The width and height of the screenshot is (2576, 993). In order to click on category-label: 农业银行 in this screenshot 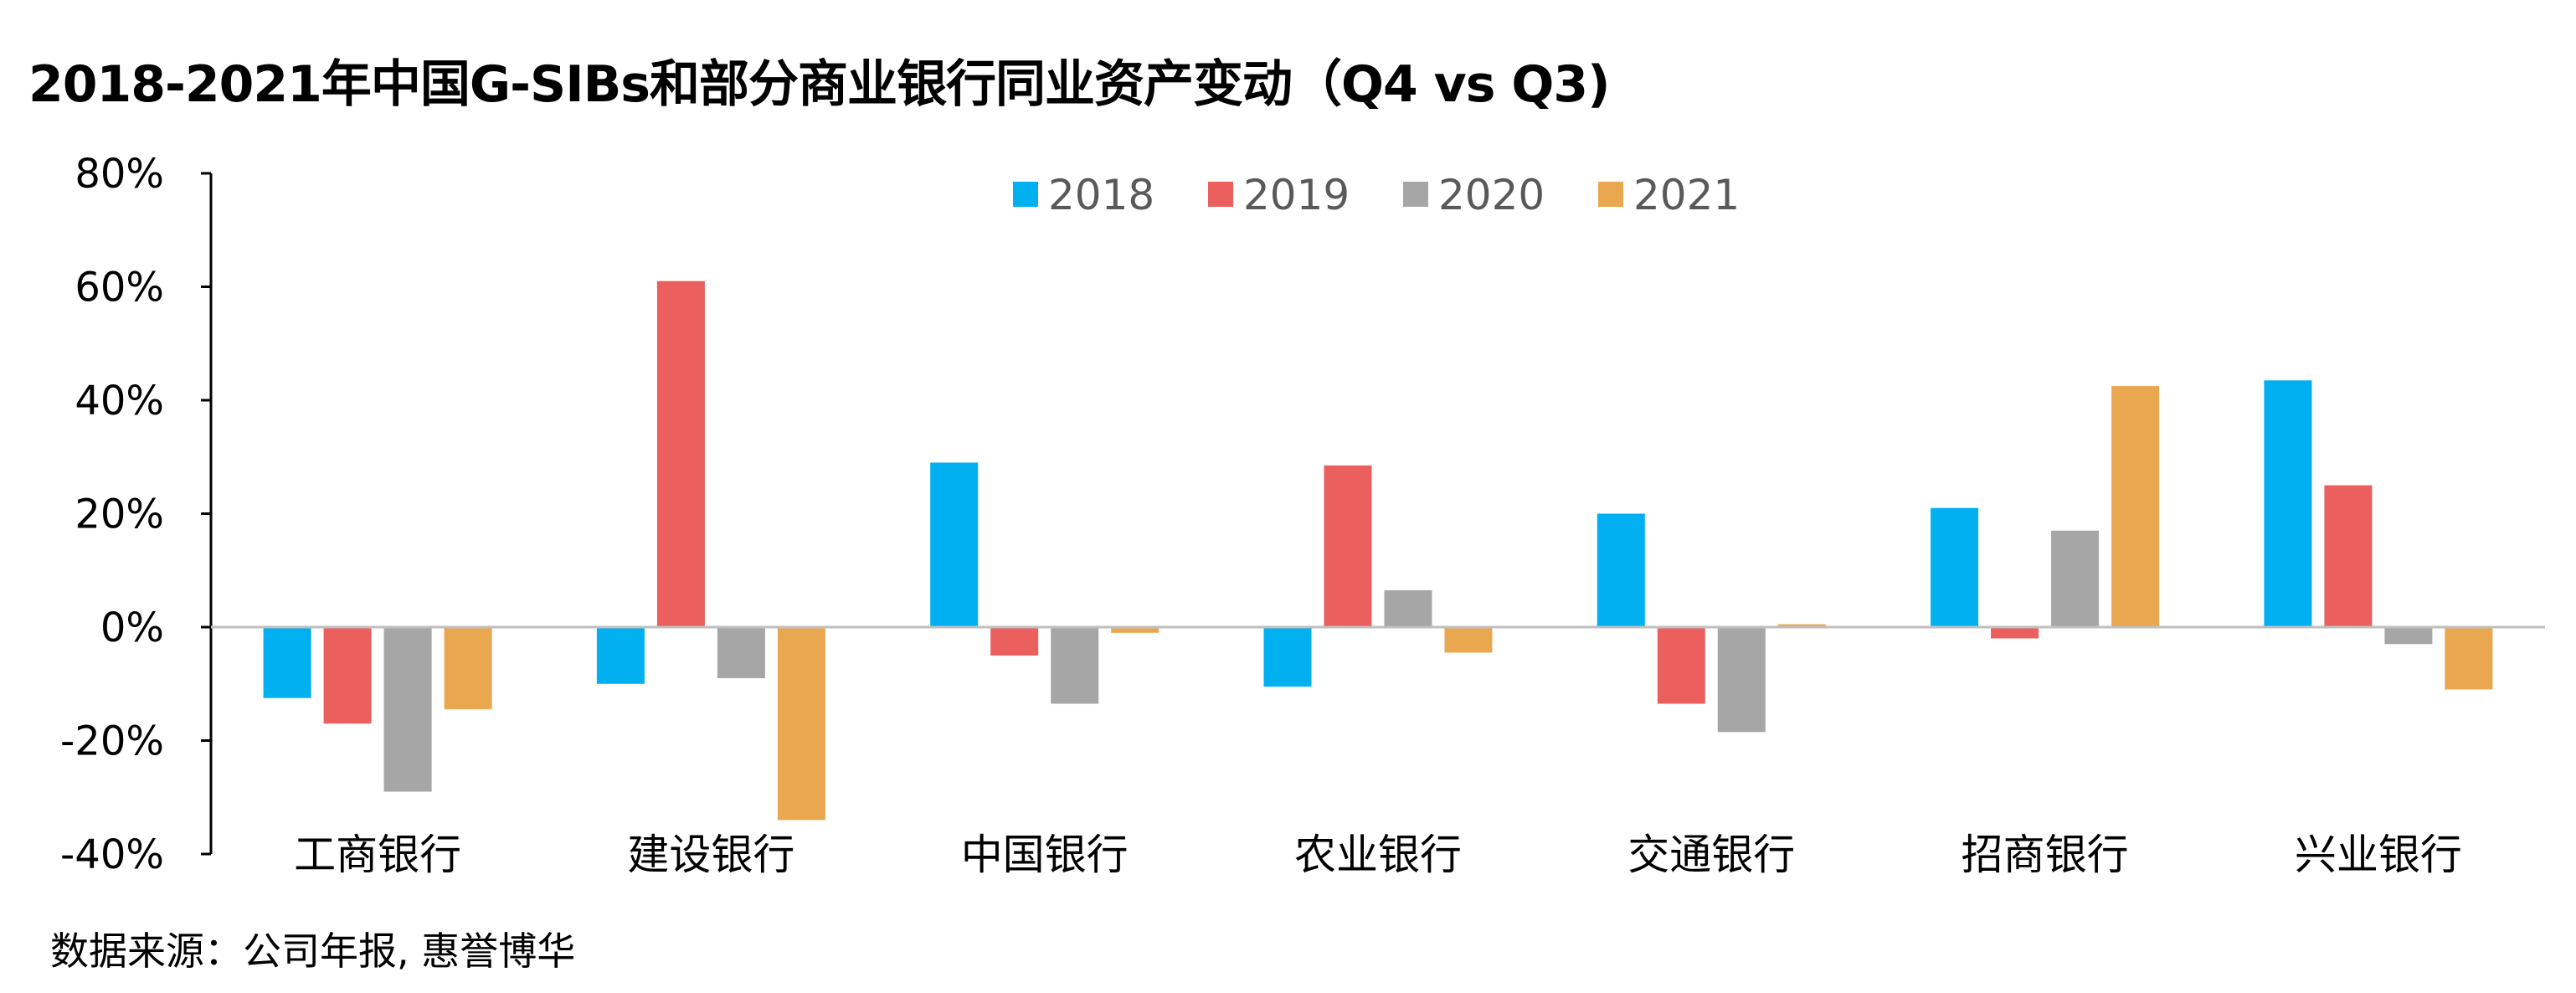, I will do `click(1378, 855)`.